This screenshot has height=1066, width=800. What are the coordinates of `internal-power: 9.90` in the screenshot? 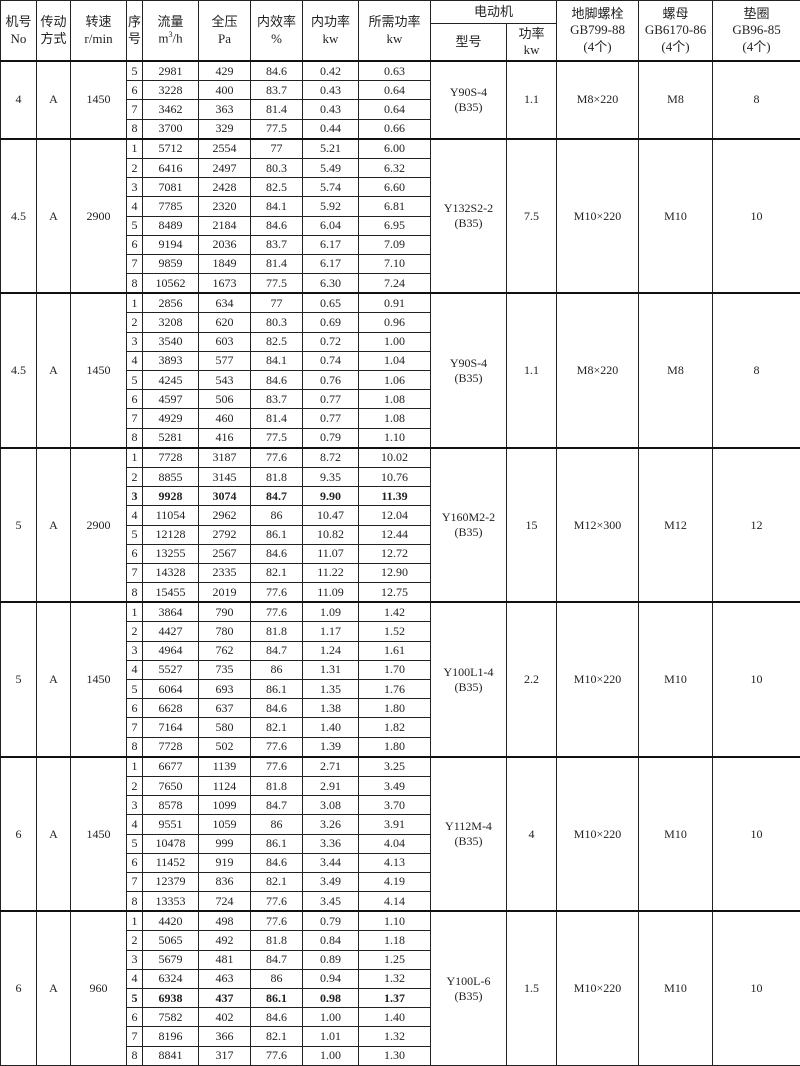 It's located at (331, 496).